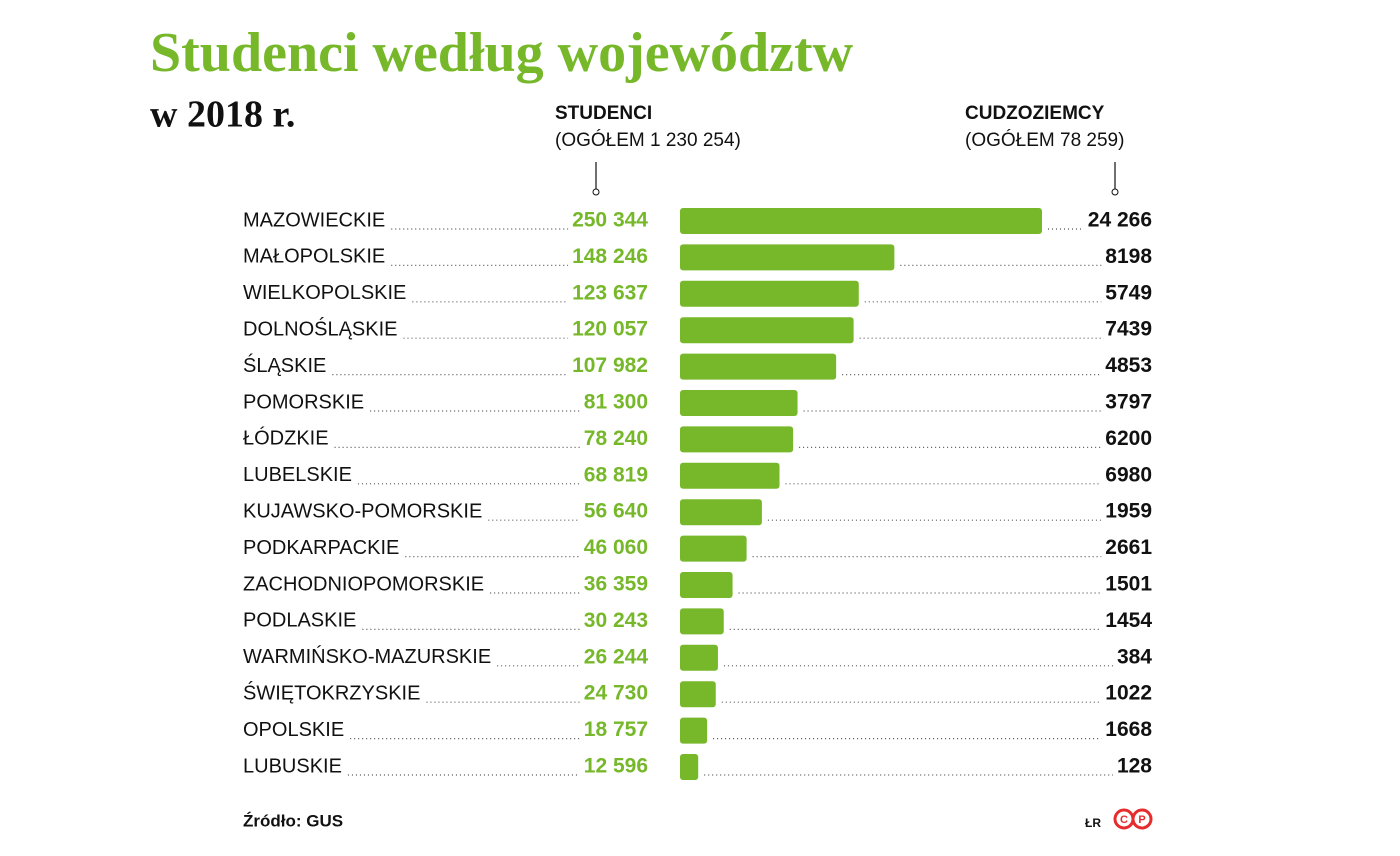 This screenshot has width=1400, height=856. I want to click on value-label: 6980, so click(1128, 474).